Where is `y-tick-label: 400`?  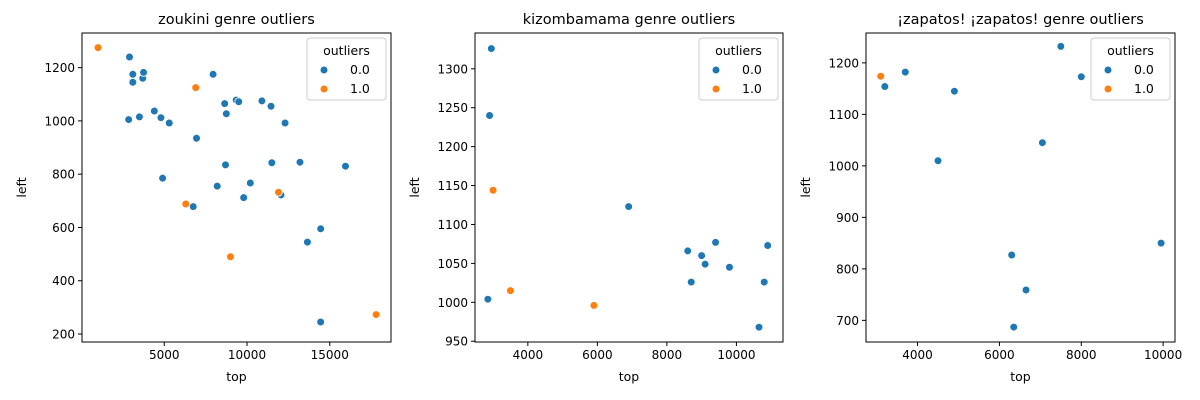 y-tick-label: 400 is located at coordinates (63, 281).